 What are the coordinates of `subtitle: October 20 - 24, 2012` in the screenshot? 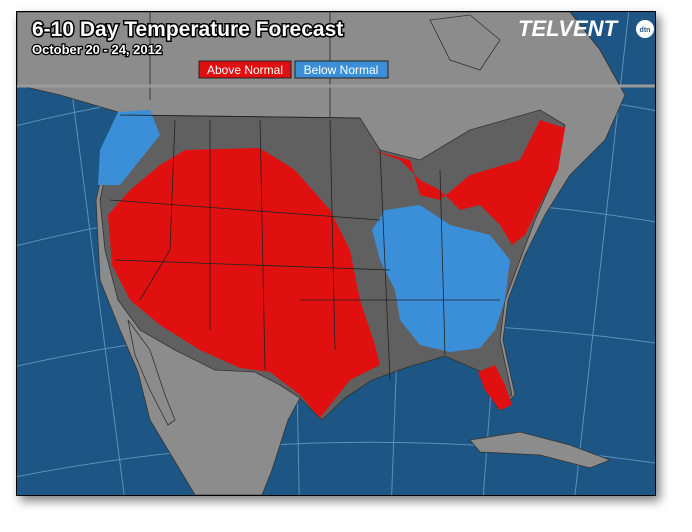 It's located at (97, 49).